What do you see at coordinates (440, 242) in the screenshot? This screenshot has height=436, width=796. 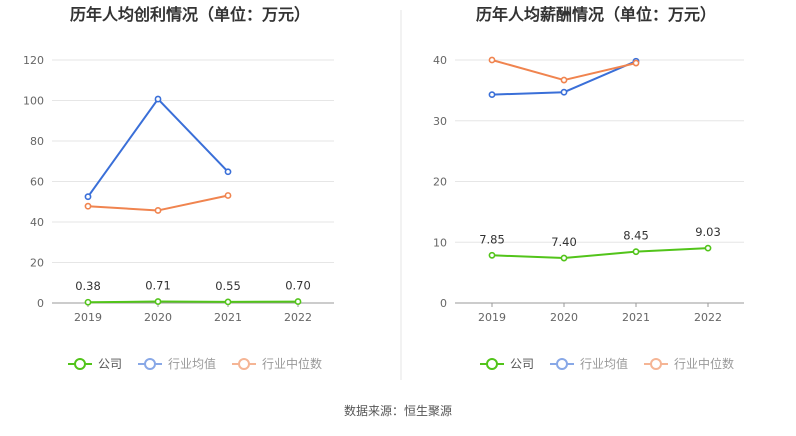 I see `y-tick-label: 10` at bounding box center [440, 242].